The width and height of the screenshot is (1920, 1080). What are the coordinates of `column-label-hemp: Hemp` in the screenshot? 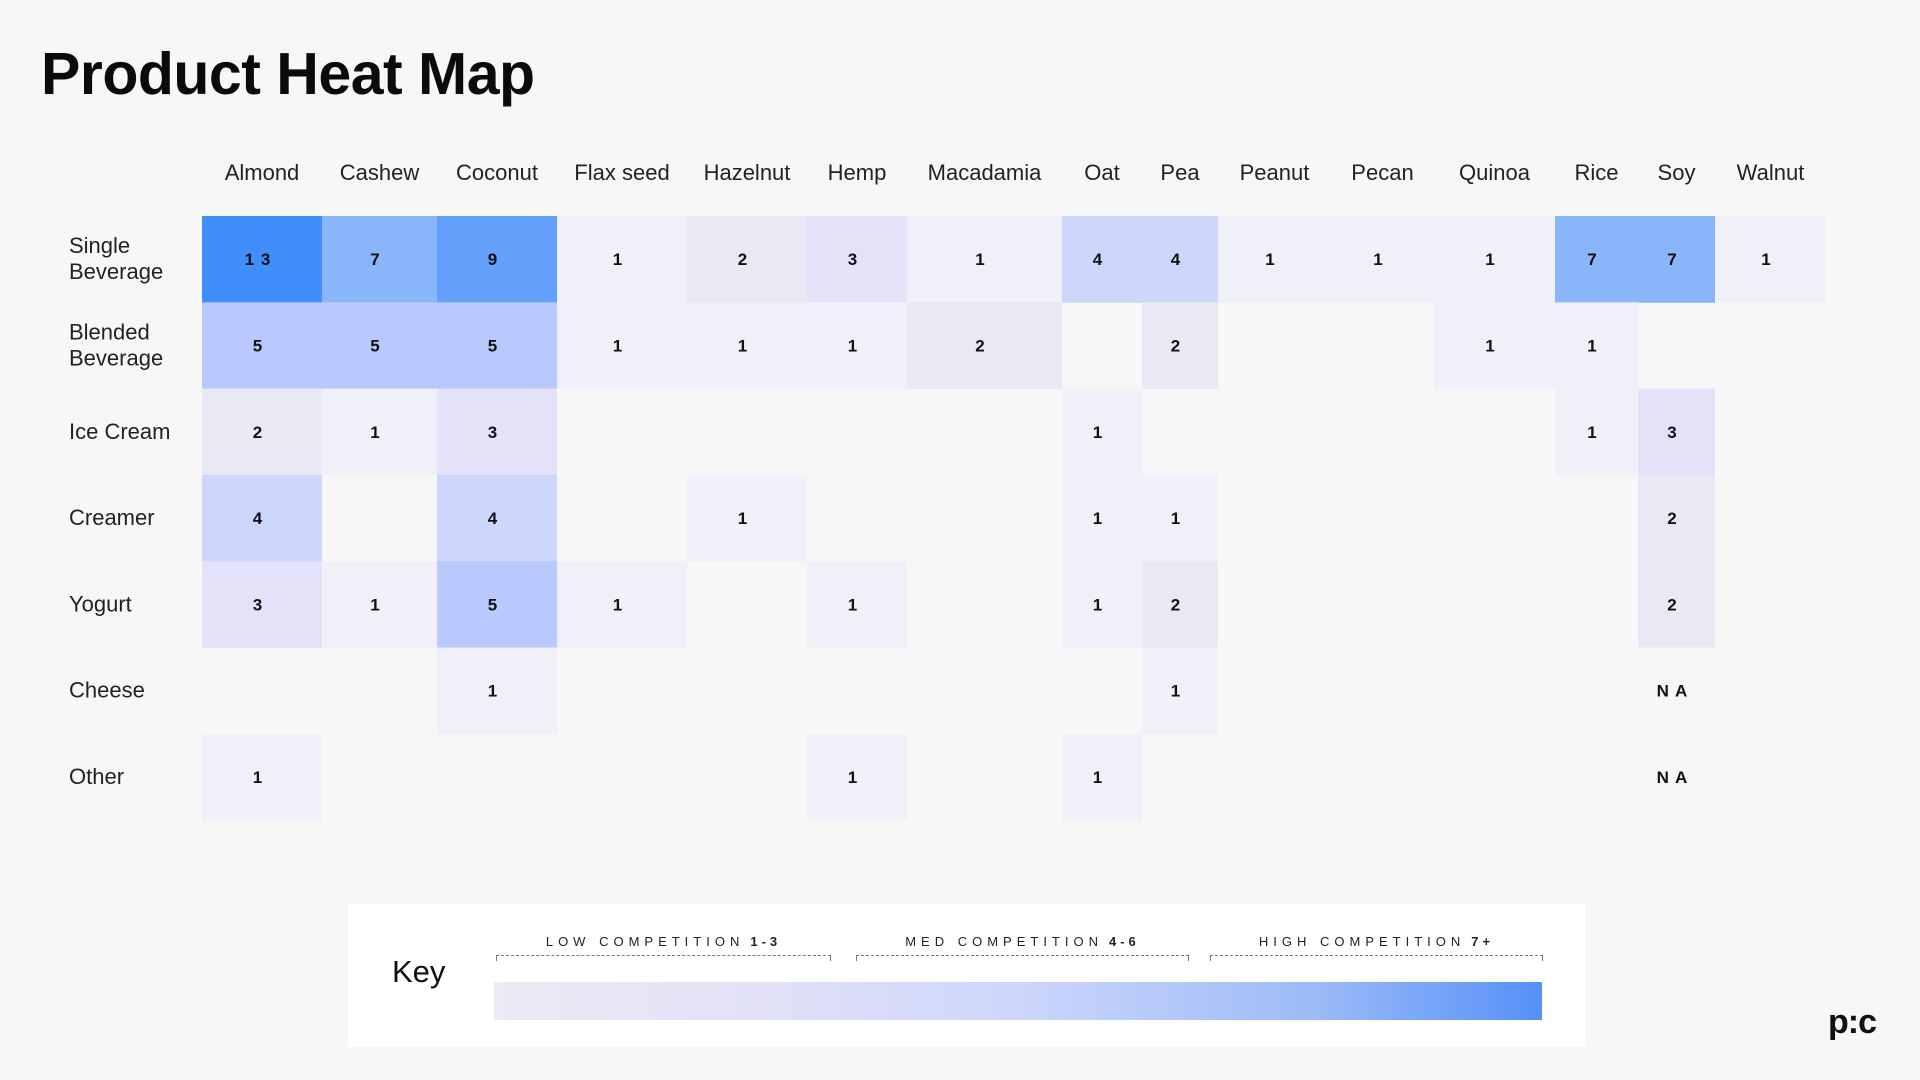 It's located at (857, 172).